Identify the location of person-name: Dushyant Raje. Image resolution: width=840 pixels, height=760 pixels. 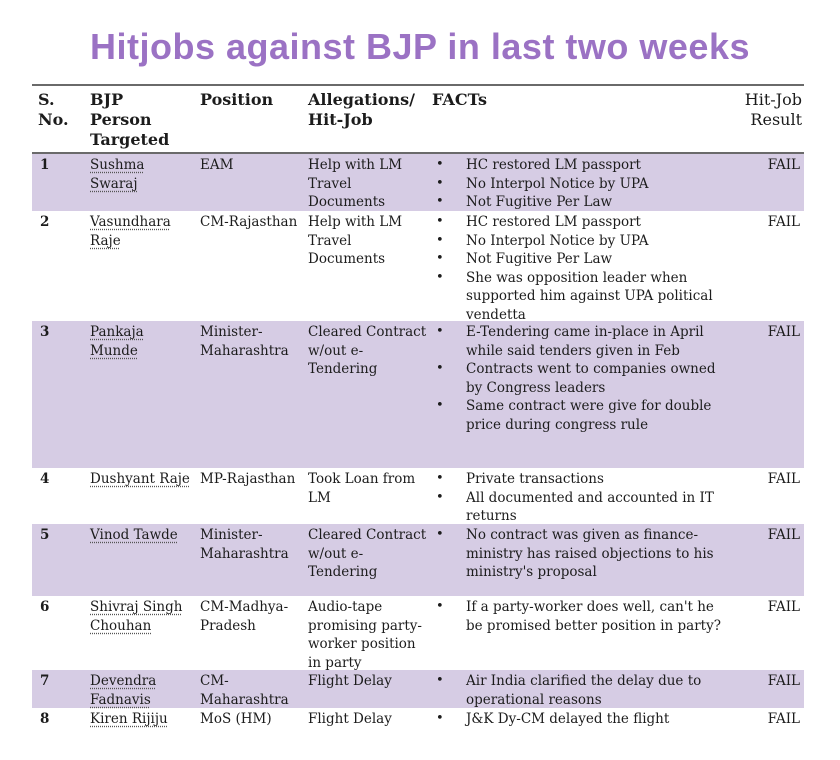
(140, 479).